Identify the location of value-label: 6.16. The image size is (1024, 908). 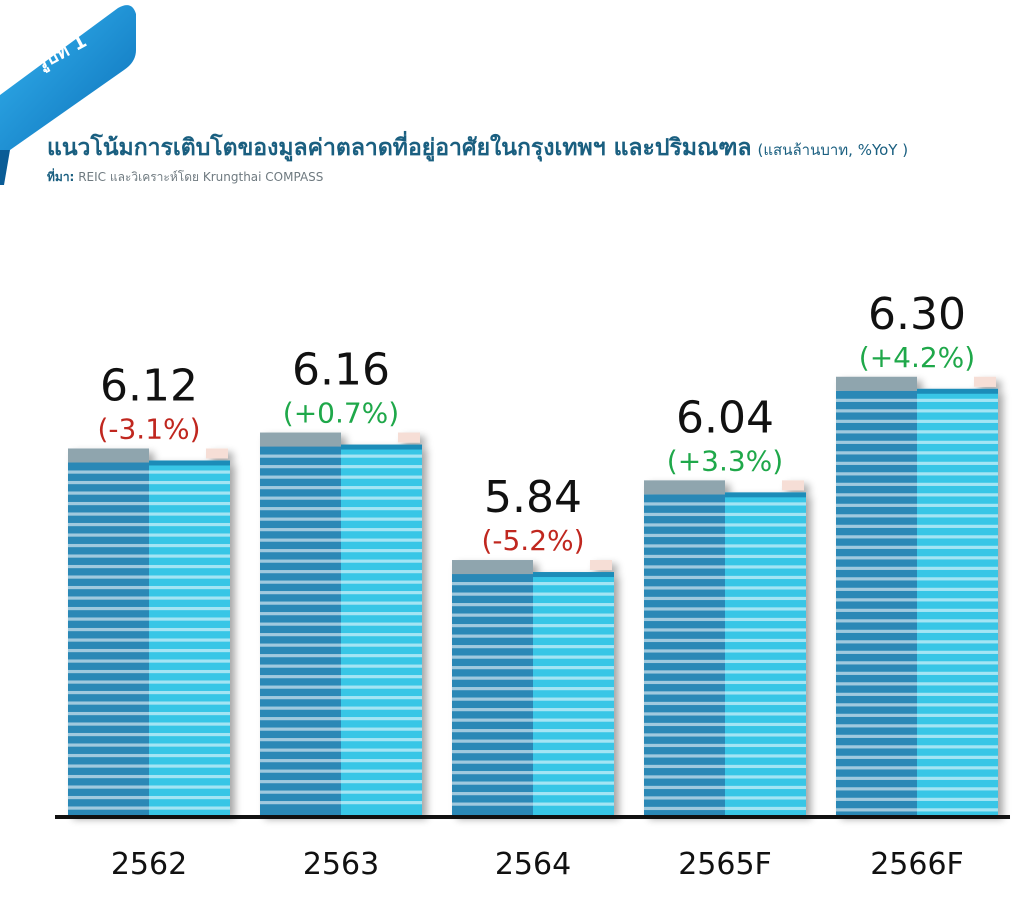
(341, 370).